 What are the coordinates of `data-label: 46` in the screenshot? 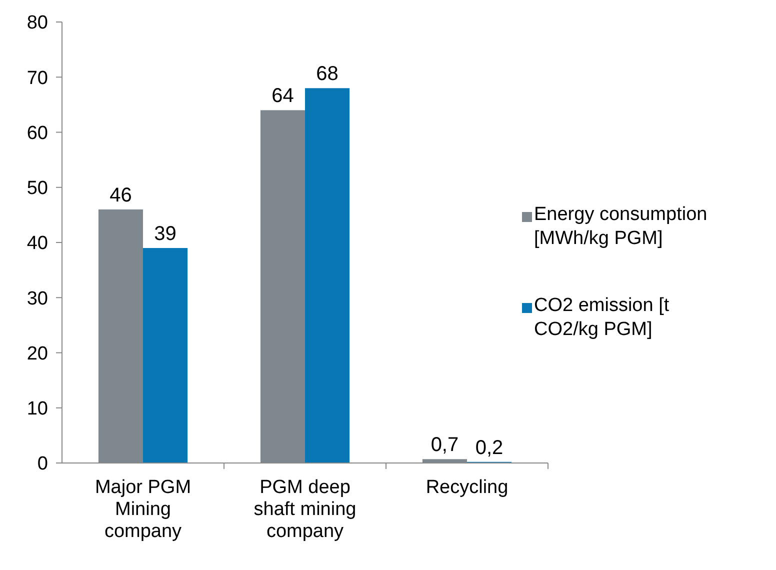 It's located at (121, 195).